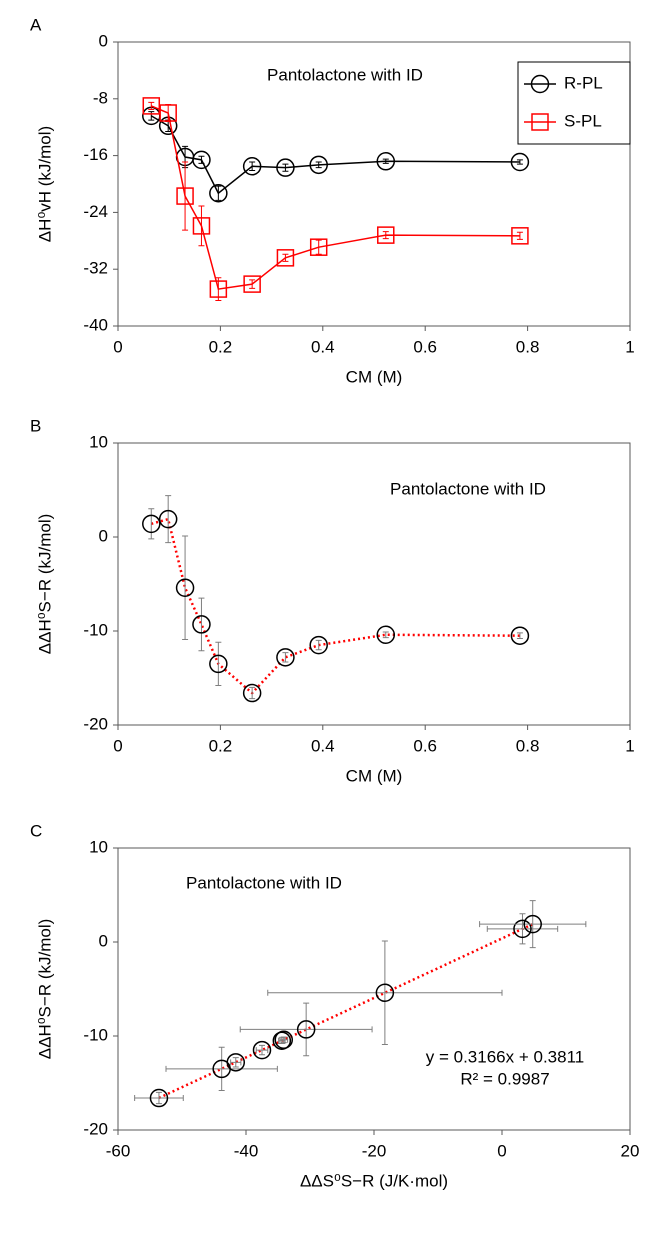 The height and width of the screenshot is (1240, 661). Describe the element at coordinates (374, 1180) in the screenshot. I see `x-axis-label: ΔΔS⁰S−R (J/K·mol)` at that location.